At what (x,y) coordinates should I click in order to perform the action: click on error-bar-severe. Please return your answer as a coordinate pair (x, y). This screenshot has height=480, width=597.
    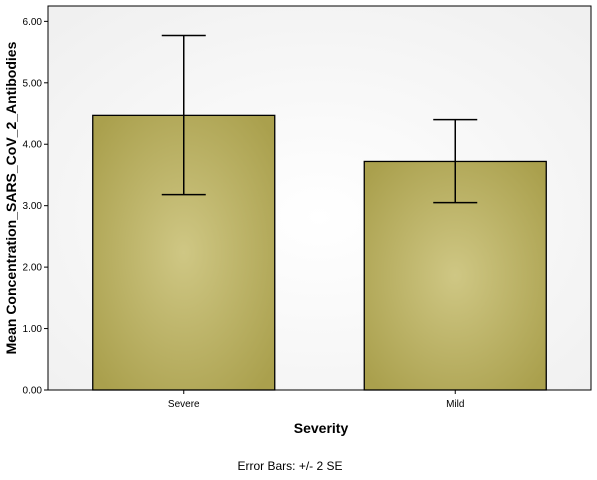
    Looking at the image, I should click on (183, 115).